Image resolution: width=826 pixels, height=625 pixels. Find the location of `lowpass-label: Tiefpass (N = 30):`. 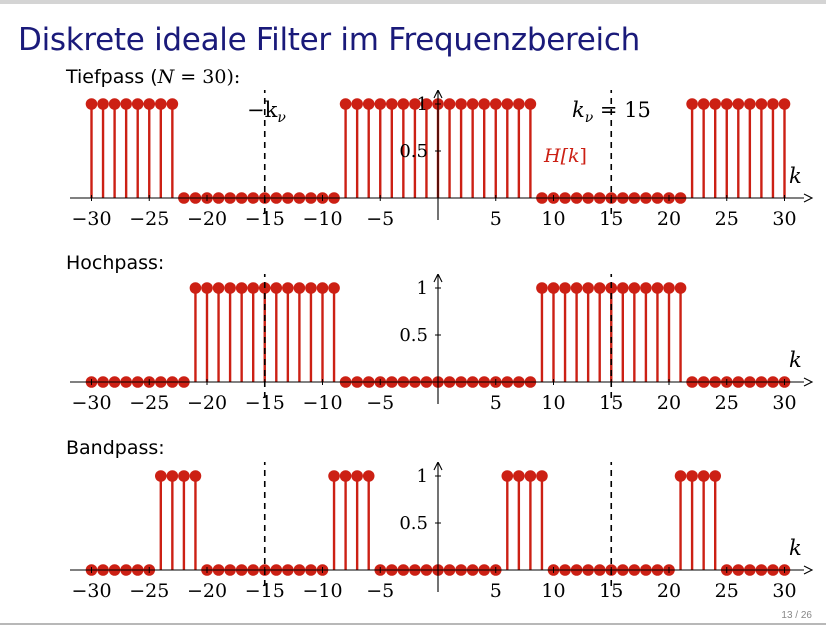

lowpass-label: Tiefpass (N = 30): is located at coordinates (153, 77).